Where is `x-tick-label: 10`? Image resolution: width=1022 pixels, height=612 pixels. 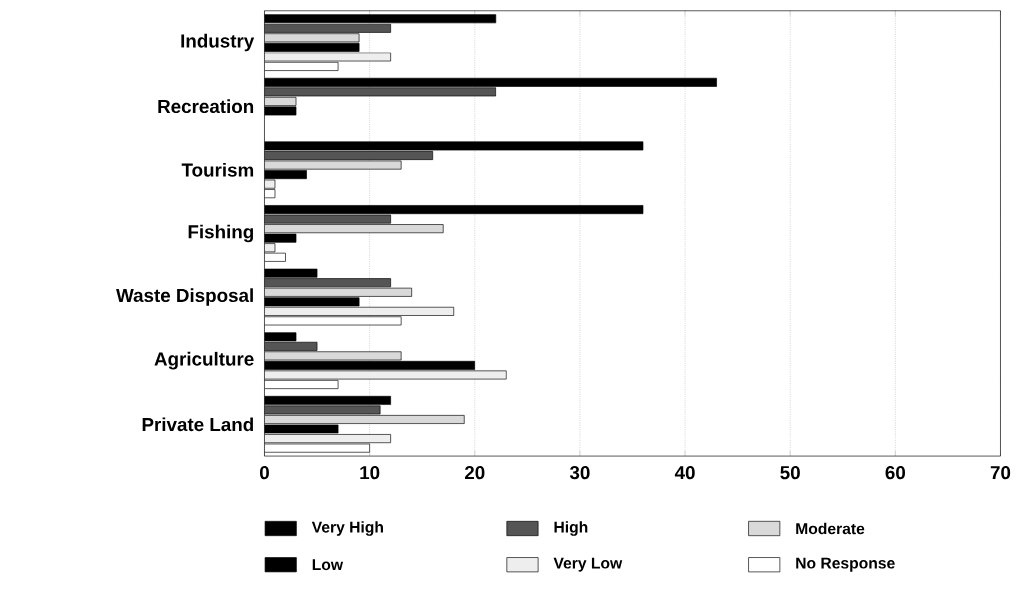 x-tick-label: 10 is located at coordinates (370, 473).